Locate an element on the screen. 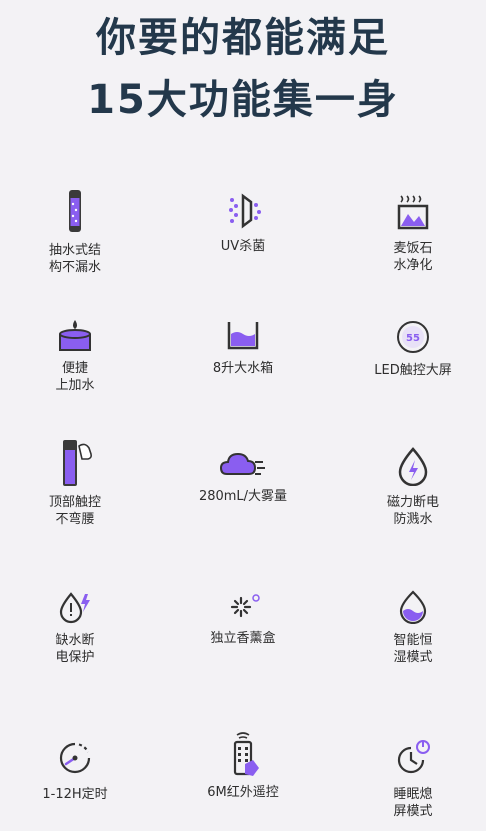 This screenshot has height=831, width=486. magnetic-power-icon is located at coordinates (413, 466).